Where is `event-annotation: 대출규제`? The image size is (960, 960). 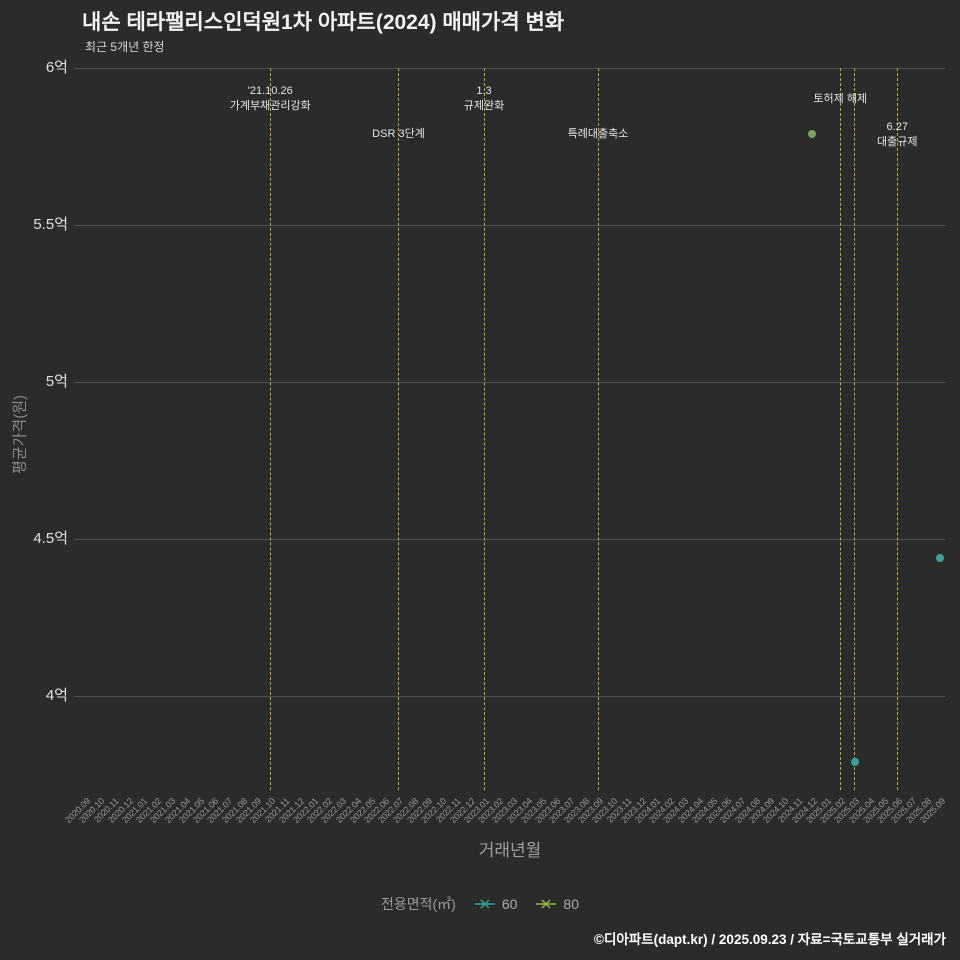 event-annotation: 대출규제 is located at coordinates (897, 142).